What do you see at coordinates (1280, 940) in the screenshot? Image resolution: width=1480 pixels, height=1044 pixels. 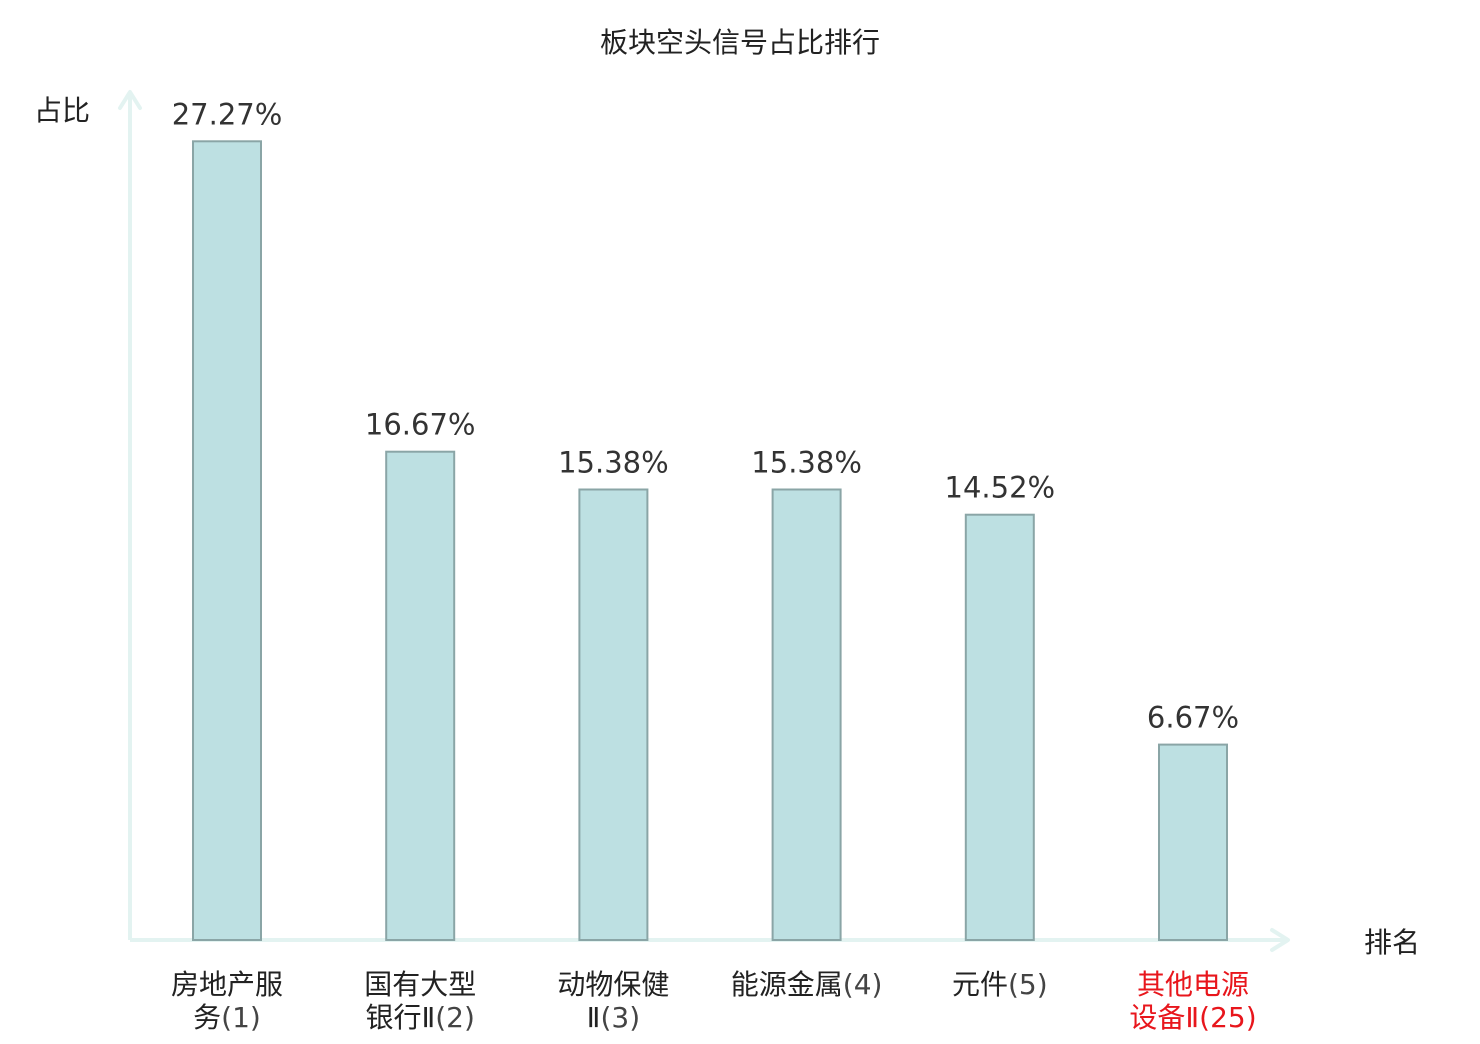 I see `x-axis-arrow-icon` at bounding box center [1280, 940].